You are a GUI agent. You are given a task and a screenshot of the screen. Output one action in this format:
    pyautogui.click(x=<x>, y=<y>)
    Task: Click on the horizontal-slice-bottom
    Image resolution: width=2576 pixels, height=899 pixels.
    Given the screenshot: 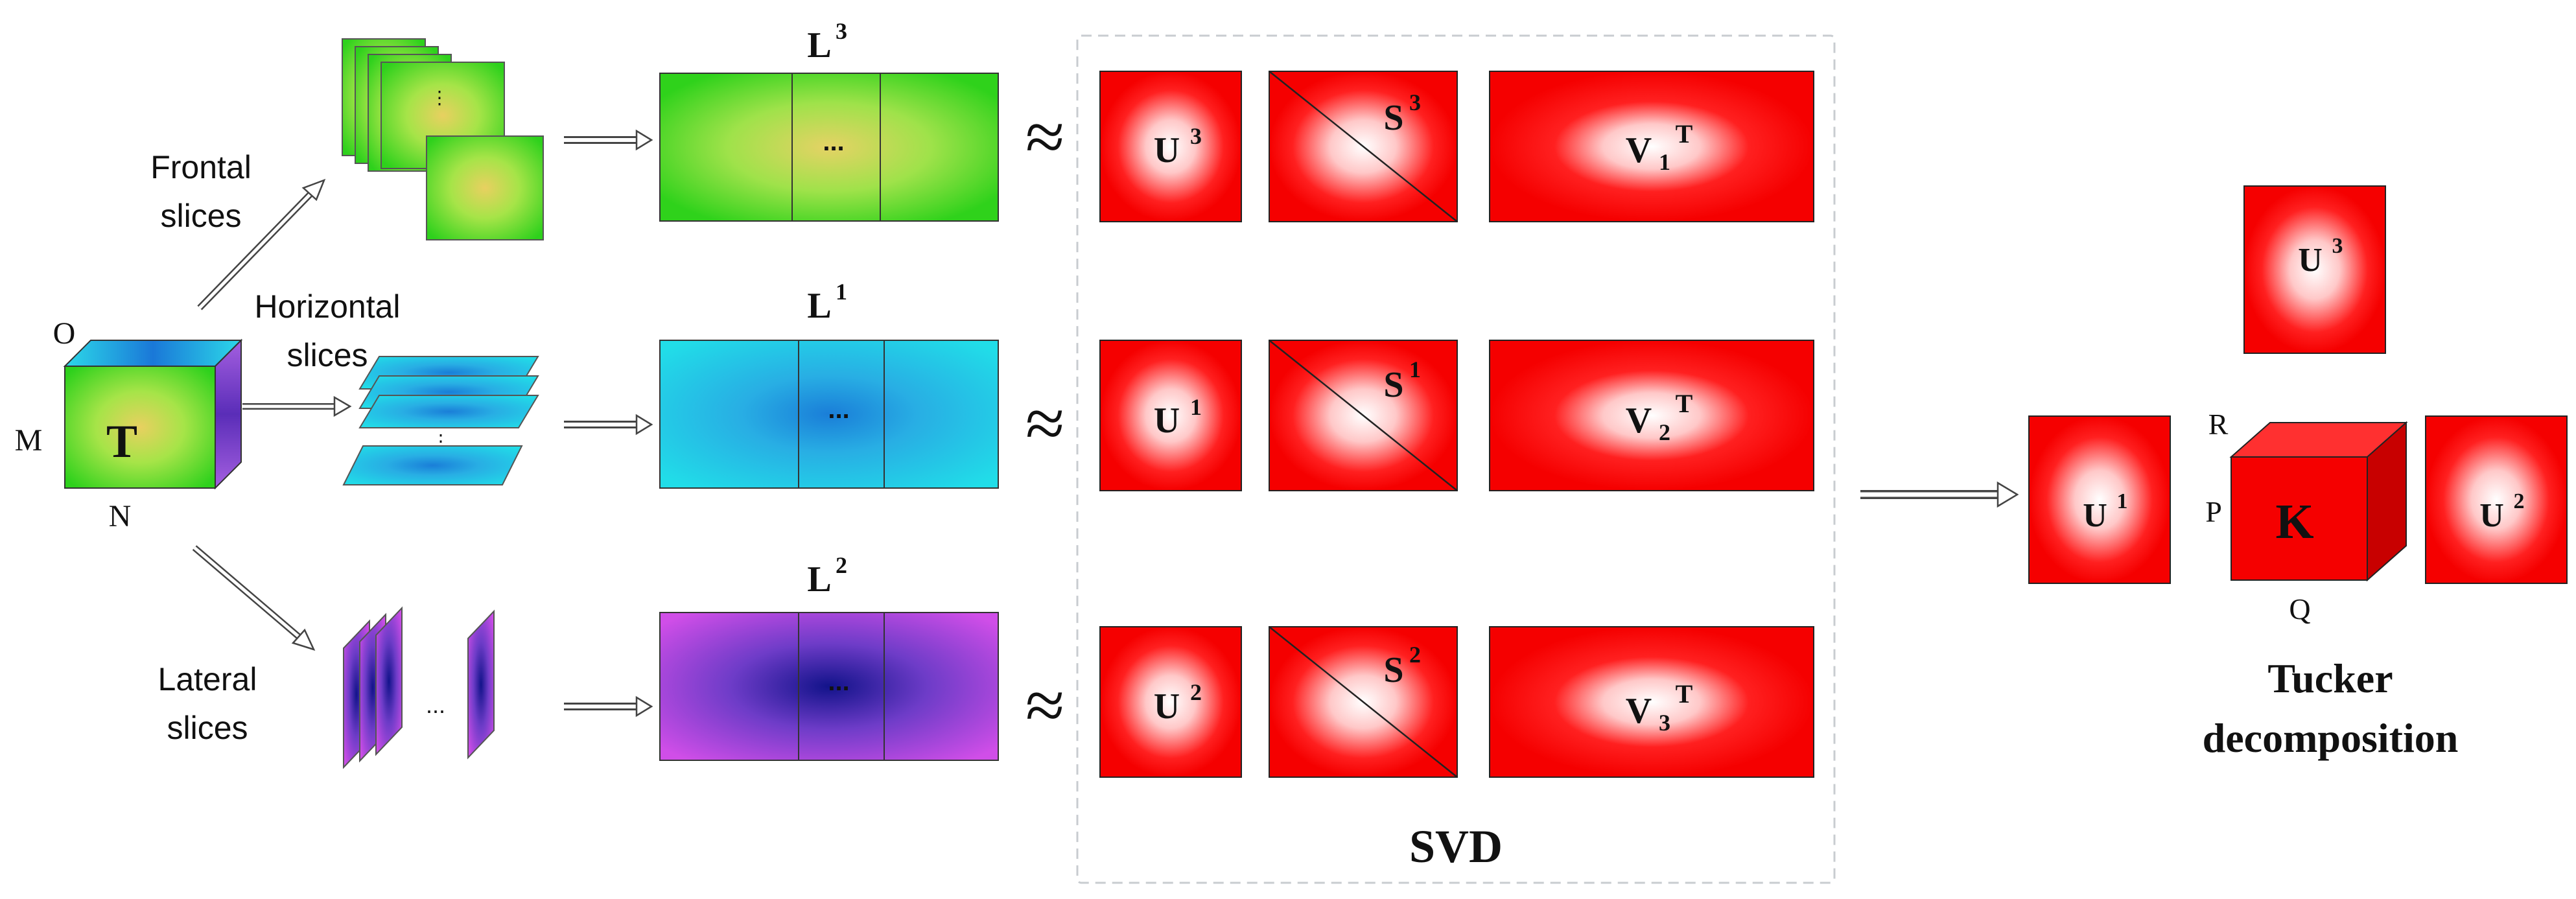 What is the action you would take?
    pyautogui.click(x=432, y=465)
    